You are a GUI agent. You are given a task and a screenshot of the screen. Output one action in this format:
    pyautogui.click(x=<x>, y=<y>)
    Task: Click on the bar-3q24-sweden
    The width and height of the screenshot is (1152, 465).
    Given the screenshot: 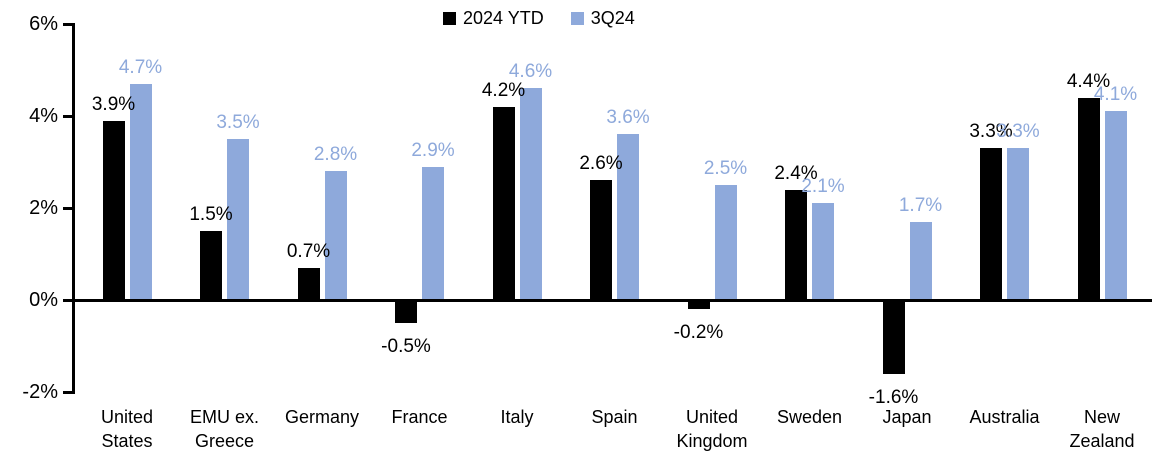 What is the action you would take?
    pyautogui.click(x=823, y=251)
    